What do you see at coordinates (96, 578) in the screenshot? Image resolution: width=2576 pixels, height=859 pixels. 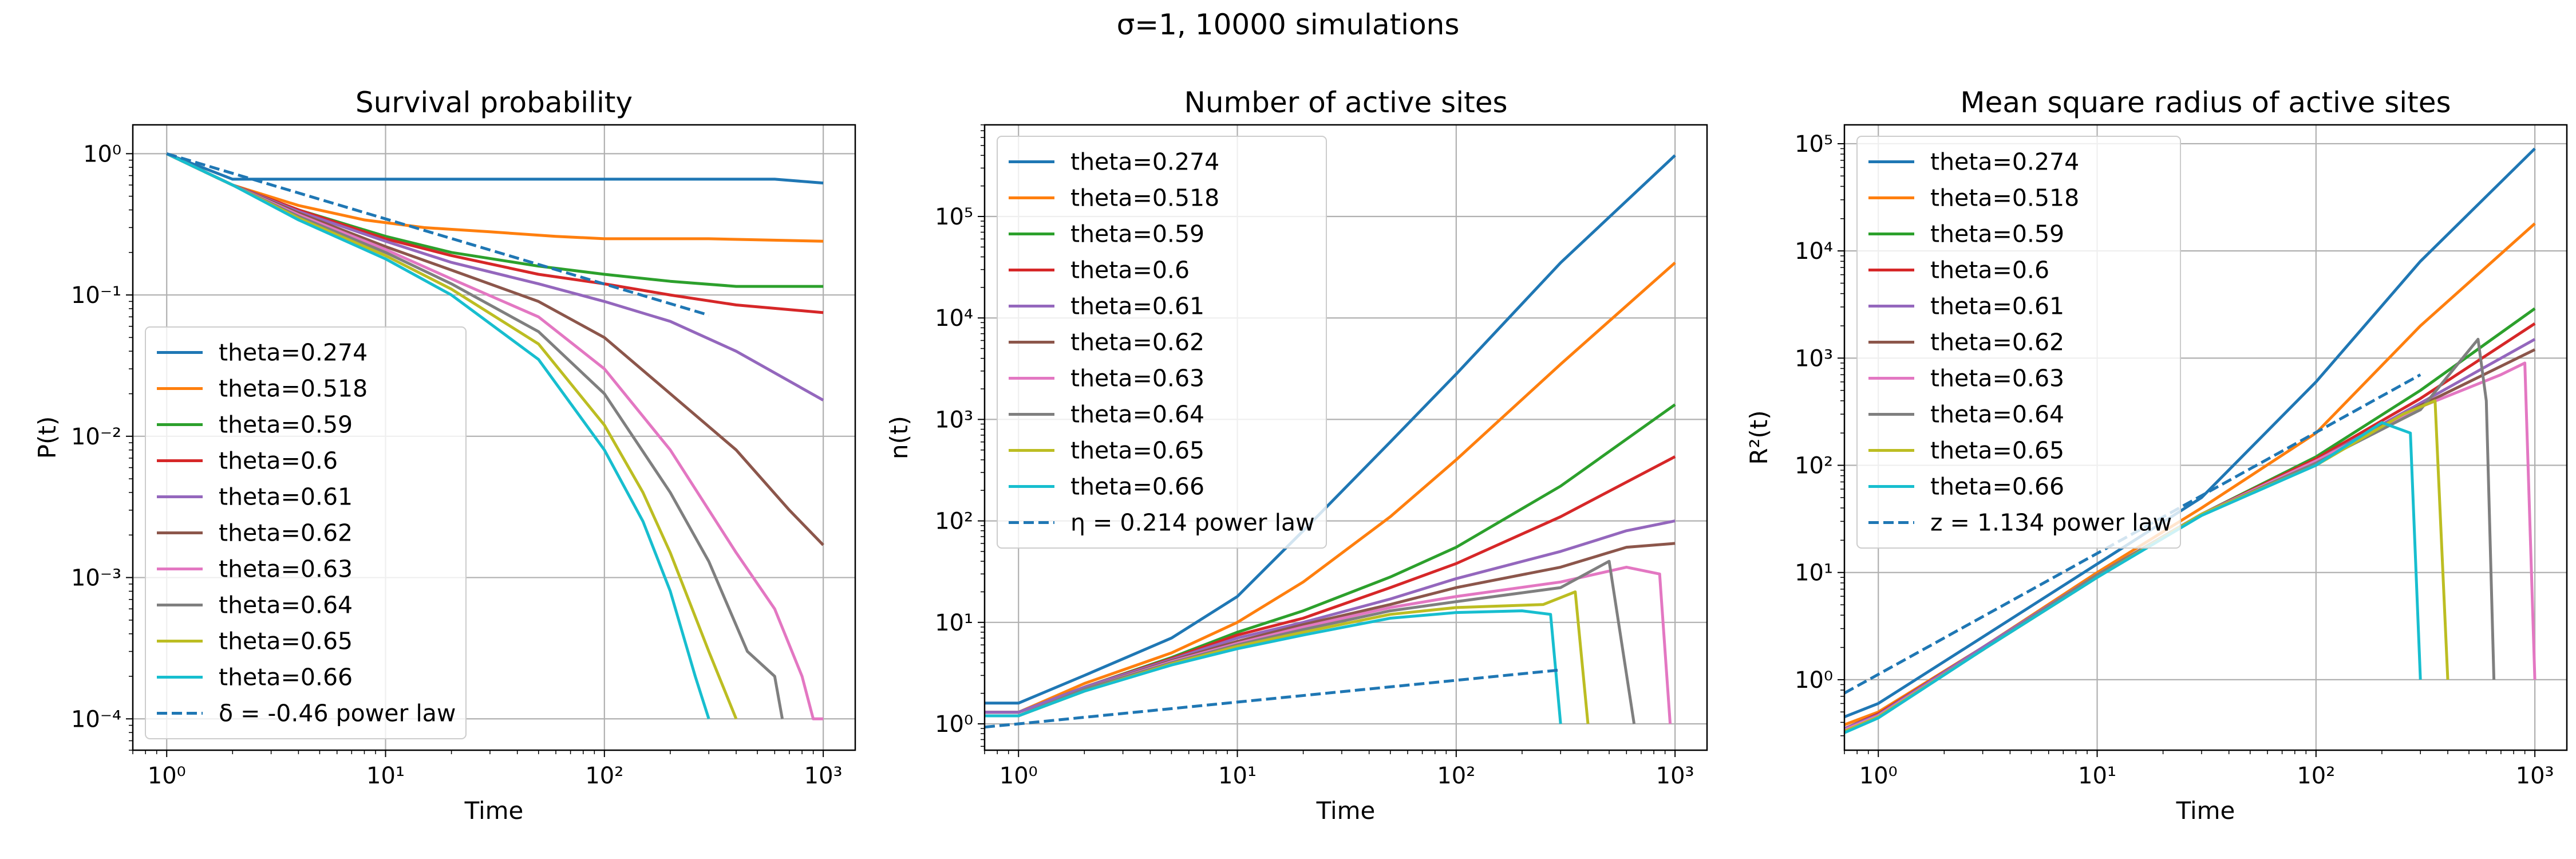 I see `y-tick-label: 10⁻³` at bounding box center [96, 578].